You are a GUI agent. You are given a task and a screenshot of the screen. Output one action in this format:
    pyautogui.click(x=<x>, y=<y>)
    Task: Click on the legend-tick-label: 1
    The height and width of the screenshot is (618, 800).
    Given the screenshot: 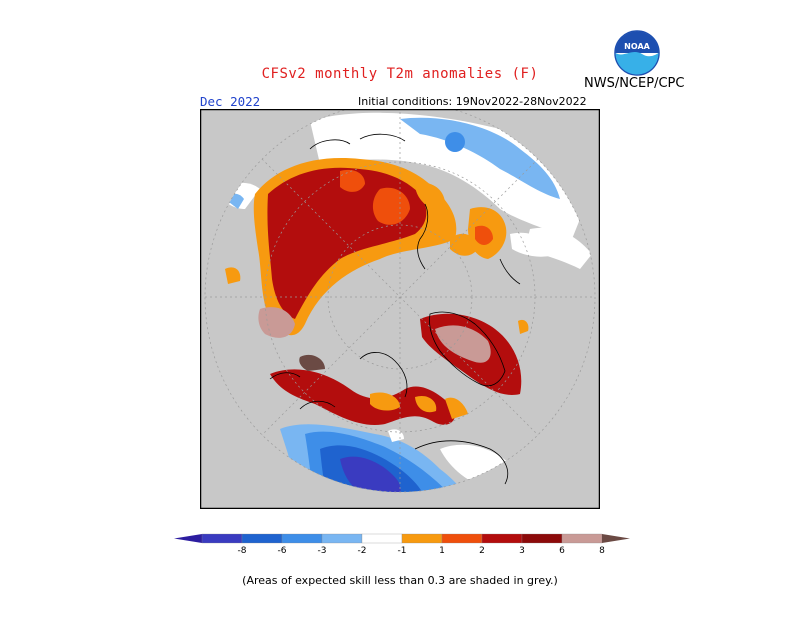 What is the action you would take?
    pyautogui.click(x=442, y=551)
    